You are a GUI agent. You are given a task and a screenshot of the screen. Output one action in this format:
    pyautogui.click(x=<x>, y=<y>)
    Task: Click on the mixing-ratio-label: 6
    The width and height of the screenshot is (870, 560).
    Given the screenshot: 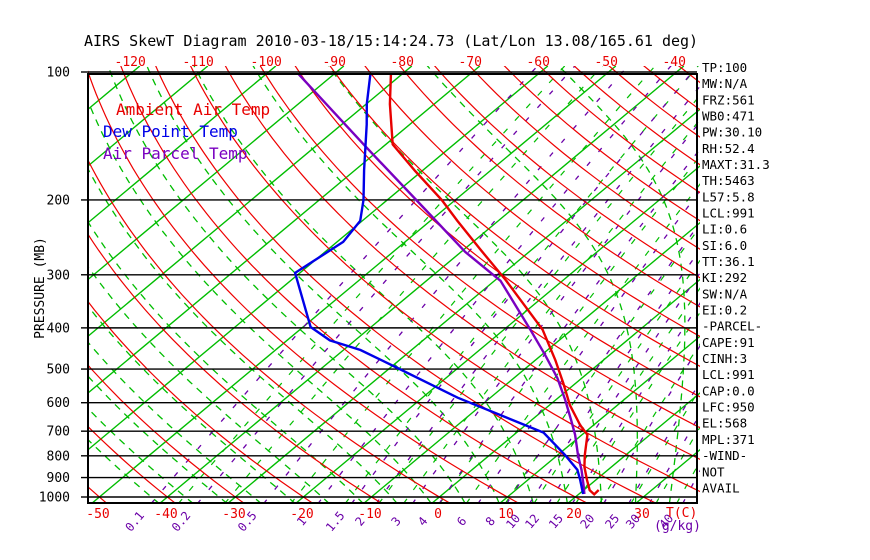 What is the action you would take?
    pyautogui.click(x=461, y=521)
    